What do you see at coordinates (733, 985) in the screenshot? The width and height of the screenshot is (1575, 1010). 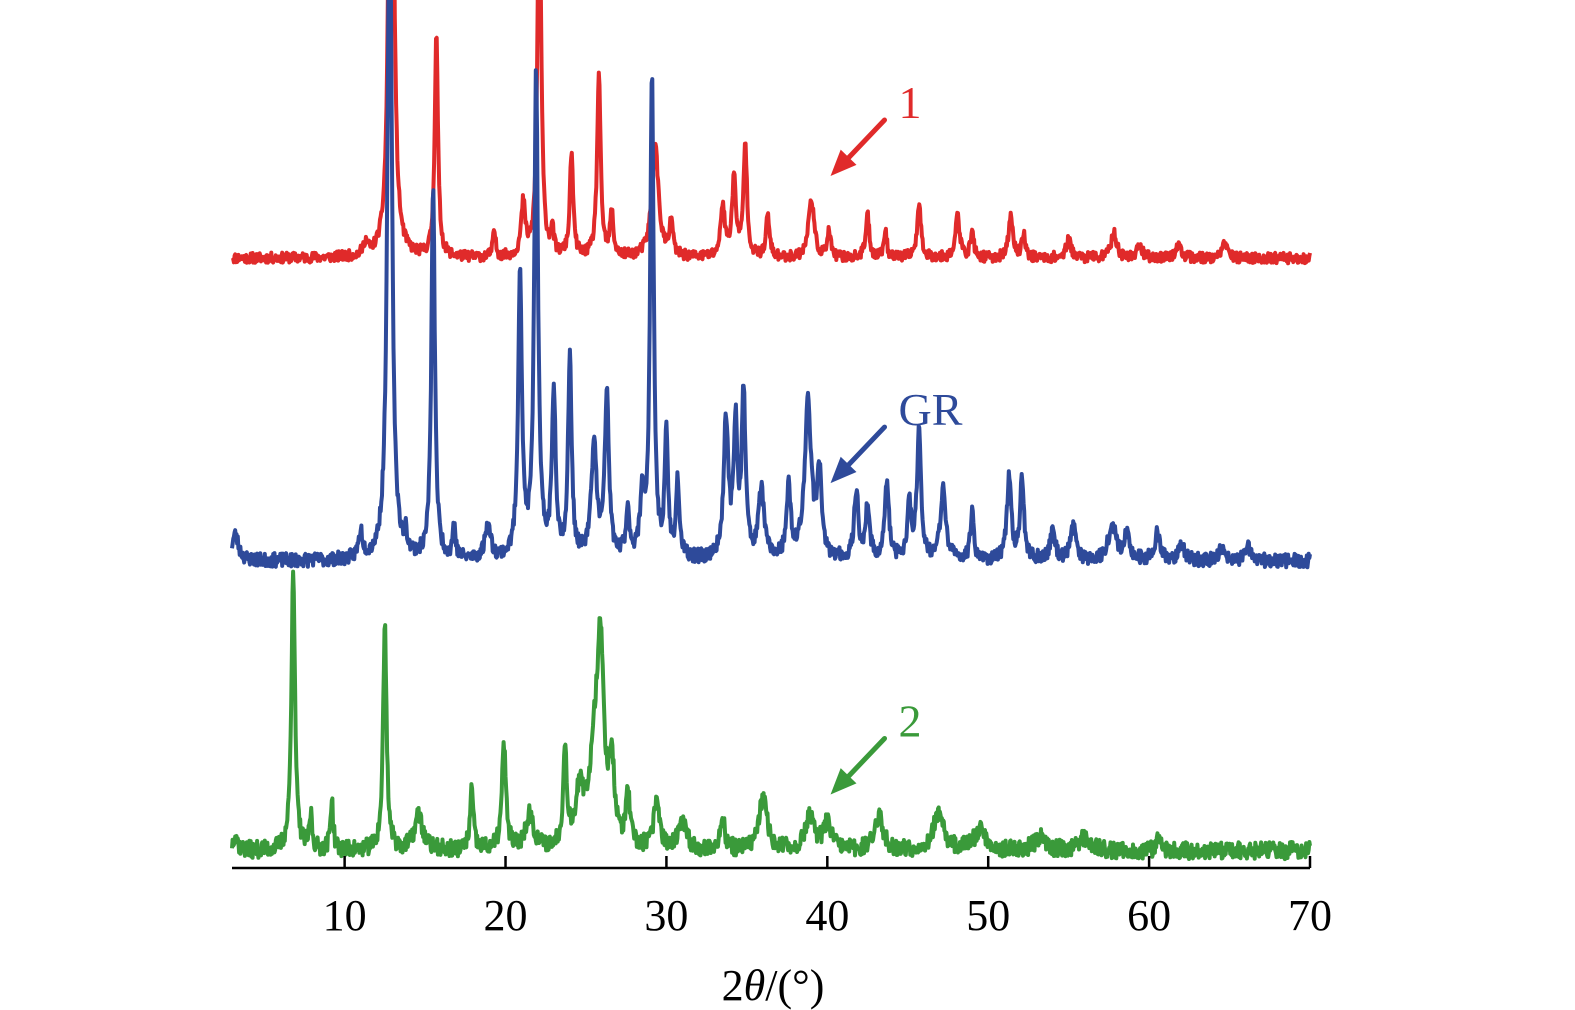 I see `x-axis-label-prefix: 2` at bounding box center [733, 985].